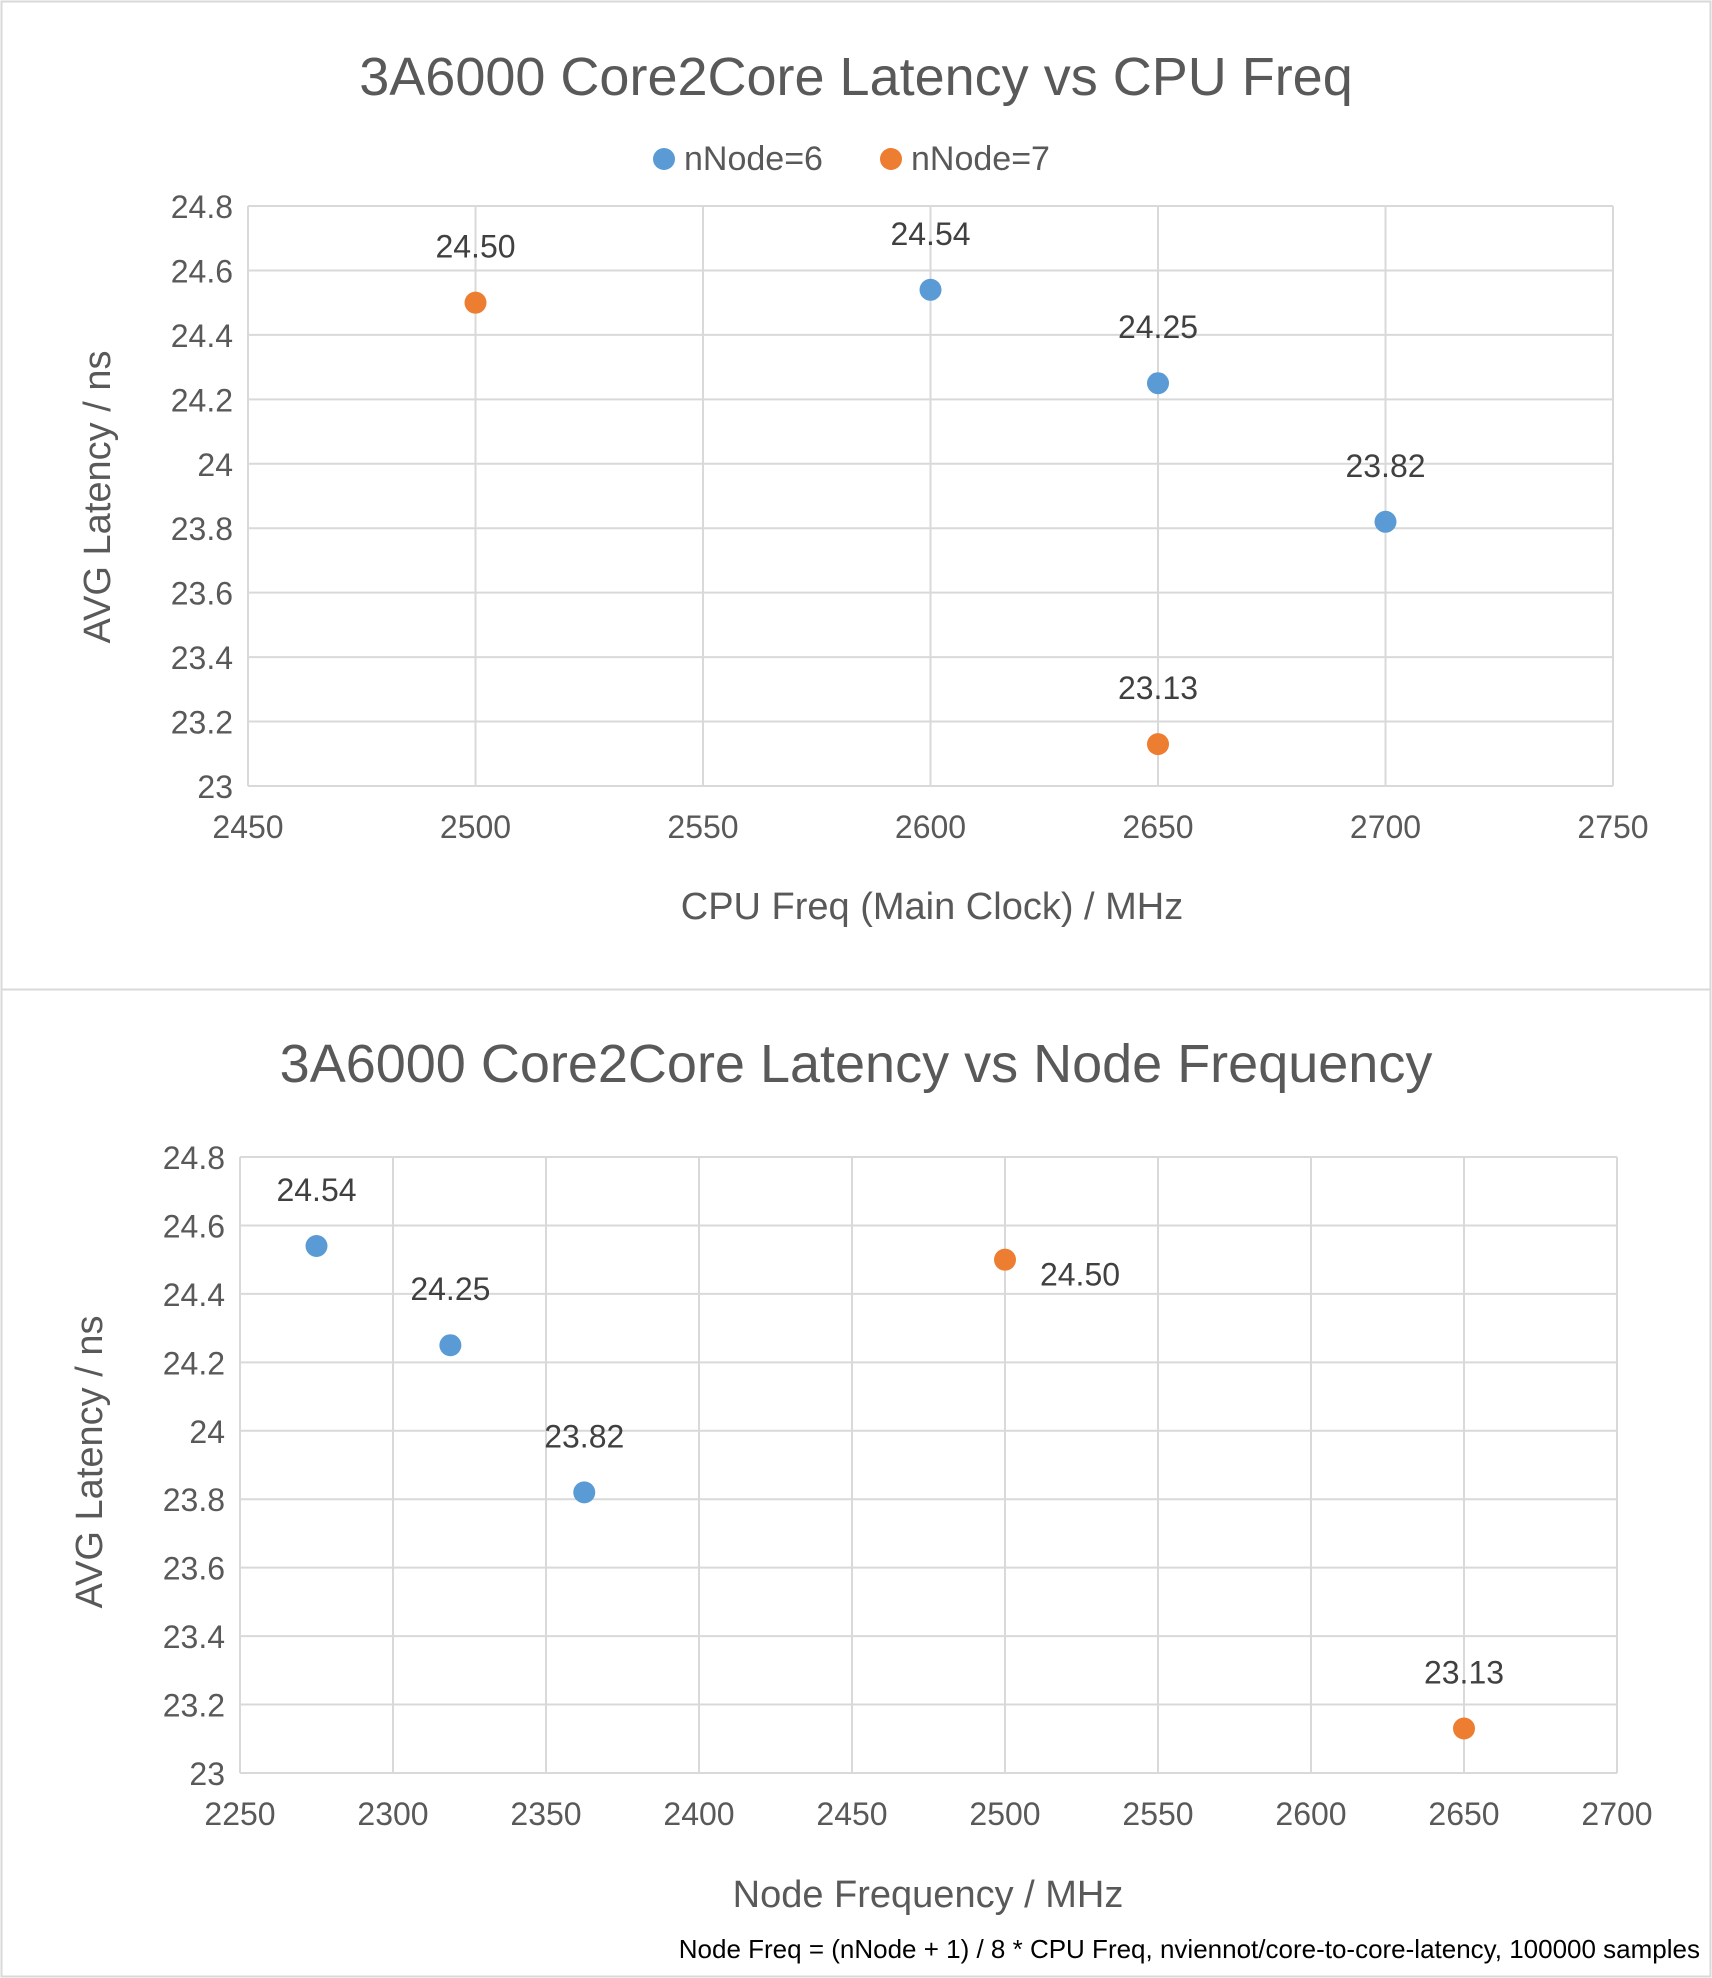 The height and width of the screenshot is (1978, 1712). I want to click on x-tick-label: 2250, so click(239, 1814).